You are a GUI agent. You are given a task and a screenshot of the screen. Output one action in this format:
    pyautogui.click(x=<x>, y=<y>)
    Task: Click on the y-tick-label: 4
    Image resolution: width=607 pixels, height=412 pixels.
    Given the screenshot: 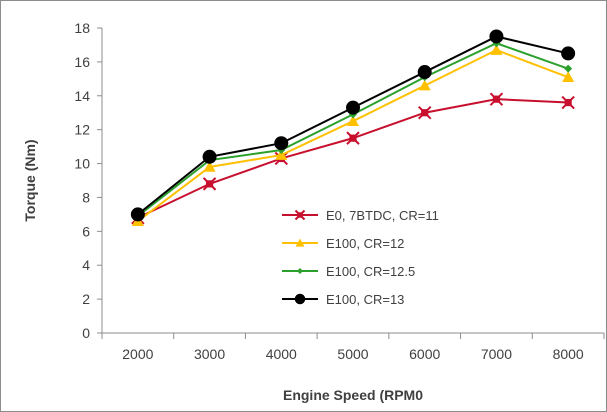 What is the action you would take?
    pyautogui.click(x=86, y=265)
    